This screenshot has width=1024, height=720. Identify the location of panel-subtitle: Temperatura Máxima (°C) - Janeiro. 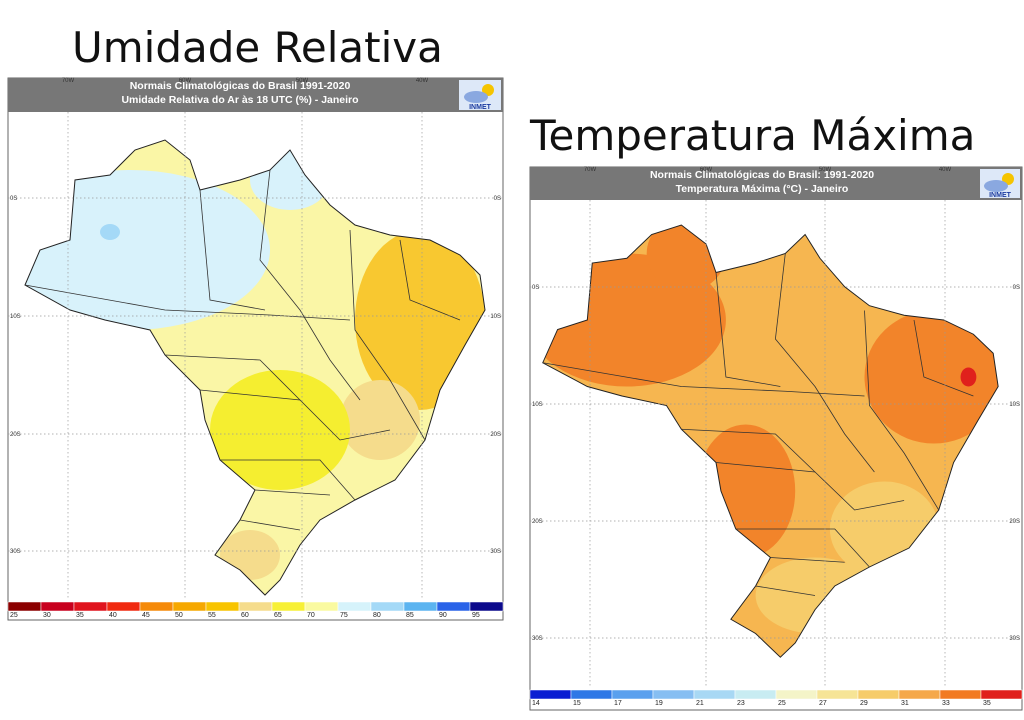
(762, 189).